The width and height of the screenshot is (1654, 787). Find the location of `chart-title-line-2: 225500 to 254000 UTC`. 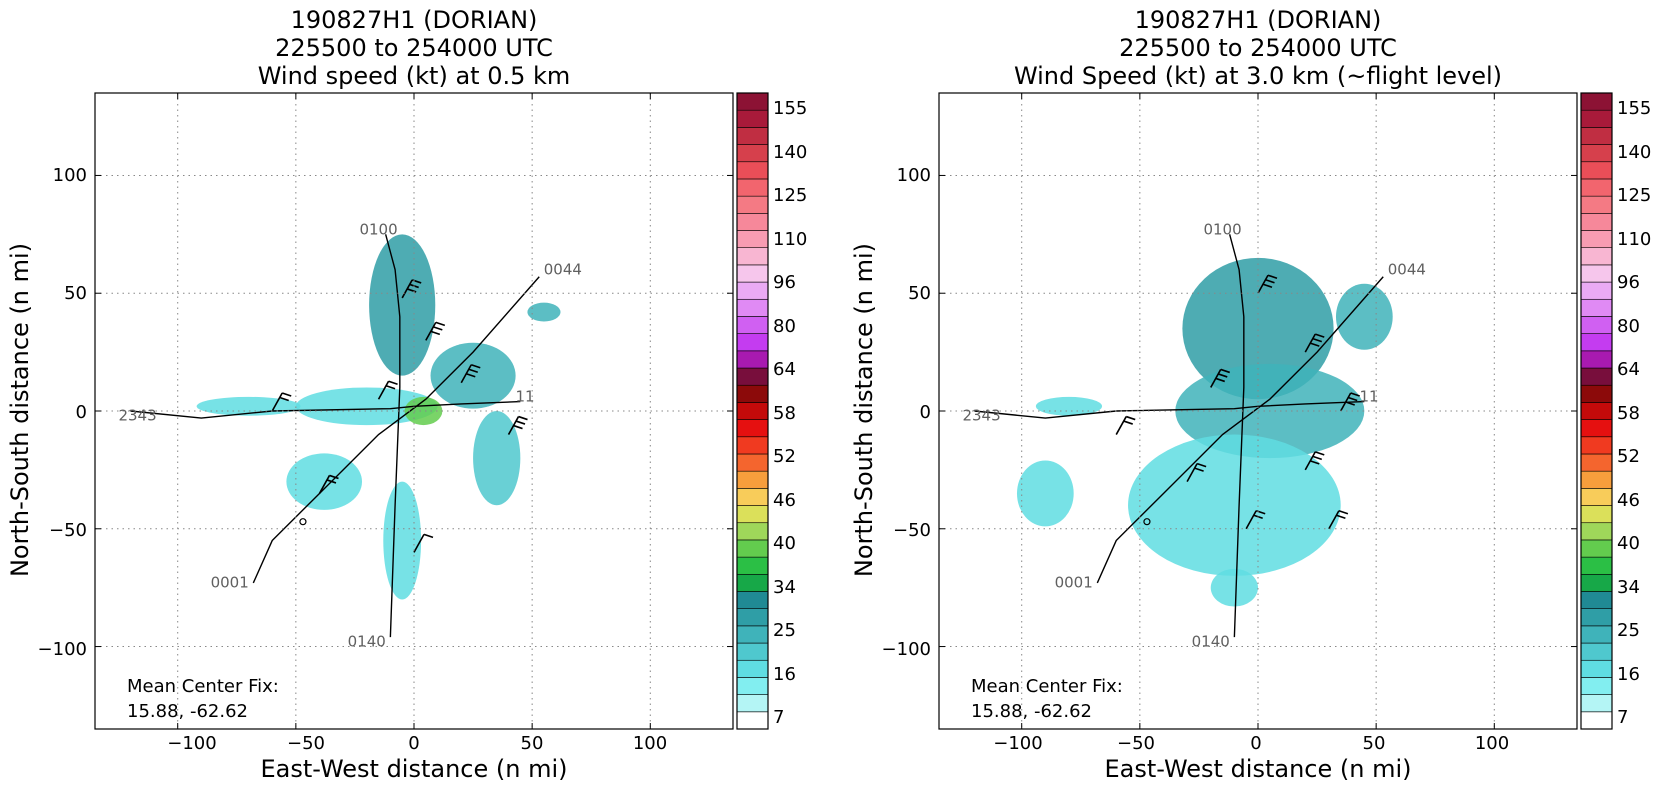

chart-title-line-2: 225500 to 254000 UTC is located at coordinates (1258, 48).